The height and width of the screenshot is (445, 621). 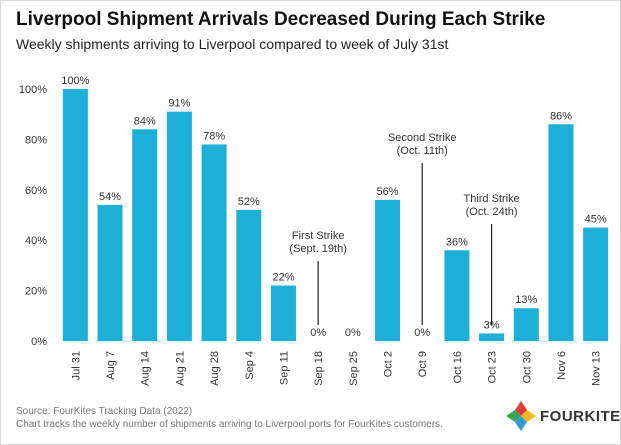 What do you see at coordinates (562, 365) in the screenshot?
I see `x-tick-label: Nov 6` at bounding box center [562, 365].